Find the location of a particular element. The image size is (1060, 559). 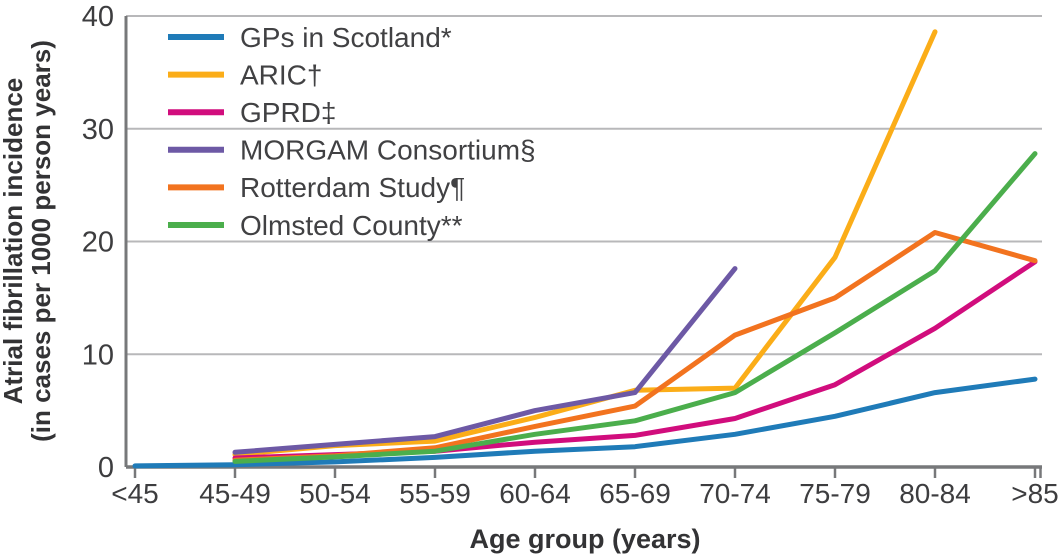

x-tick-label-70-74: 70-74 is located at coordinates (735, 493).